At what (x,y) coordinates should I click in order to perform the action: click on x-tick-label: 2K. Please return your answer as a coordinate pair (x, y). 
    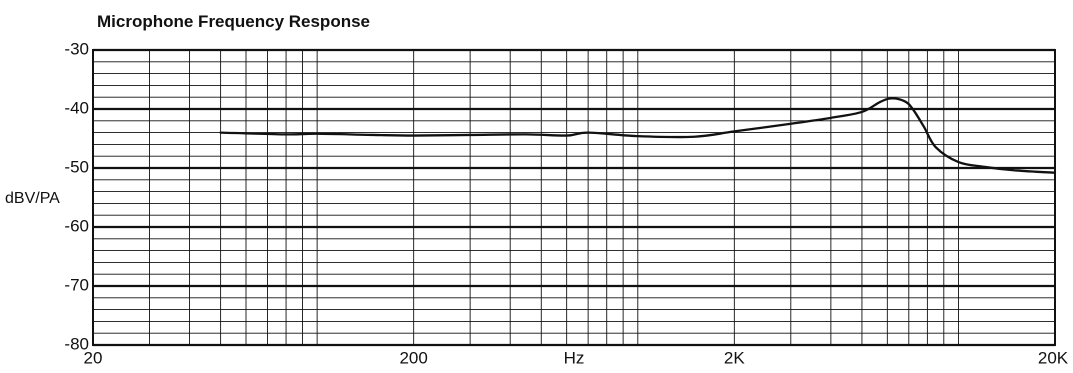
    Looking at the image, I should click on (734, 357).